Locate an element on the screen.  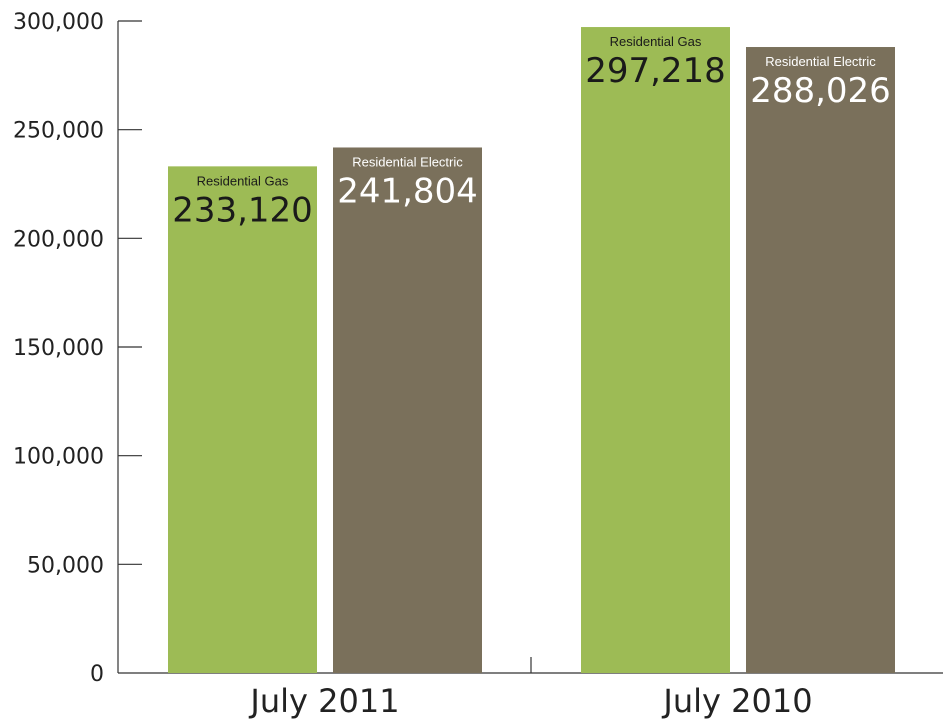
y-tick-label: 300,000 is located at coordinates (58, 22).